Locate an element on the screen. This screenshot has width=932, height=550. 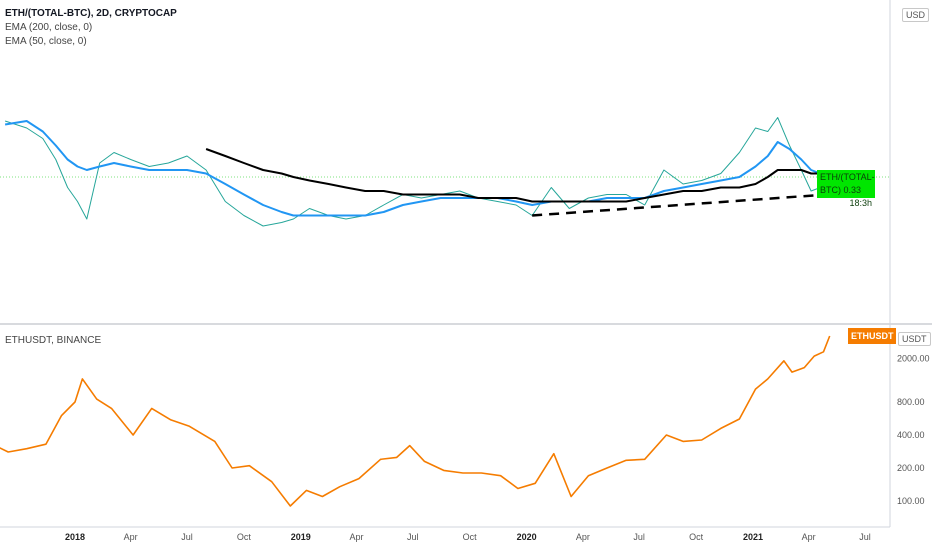
ema-50-label: EMA (50, close, 0) is located at coordinates (46, 41).